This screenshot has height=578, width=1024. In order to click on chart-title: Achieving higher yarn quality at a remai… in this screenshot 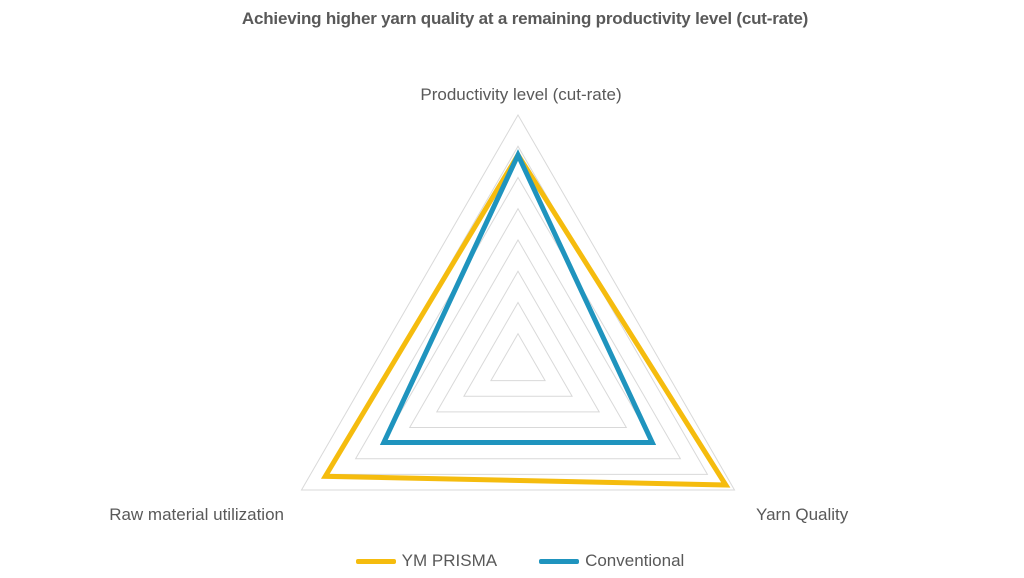, I will do `click(525, 18)`.